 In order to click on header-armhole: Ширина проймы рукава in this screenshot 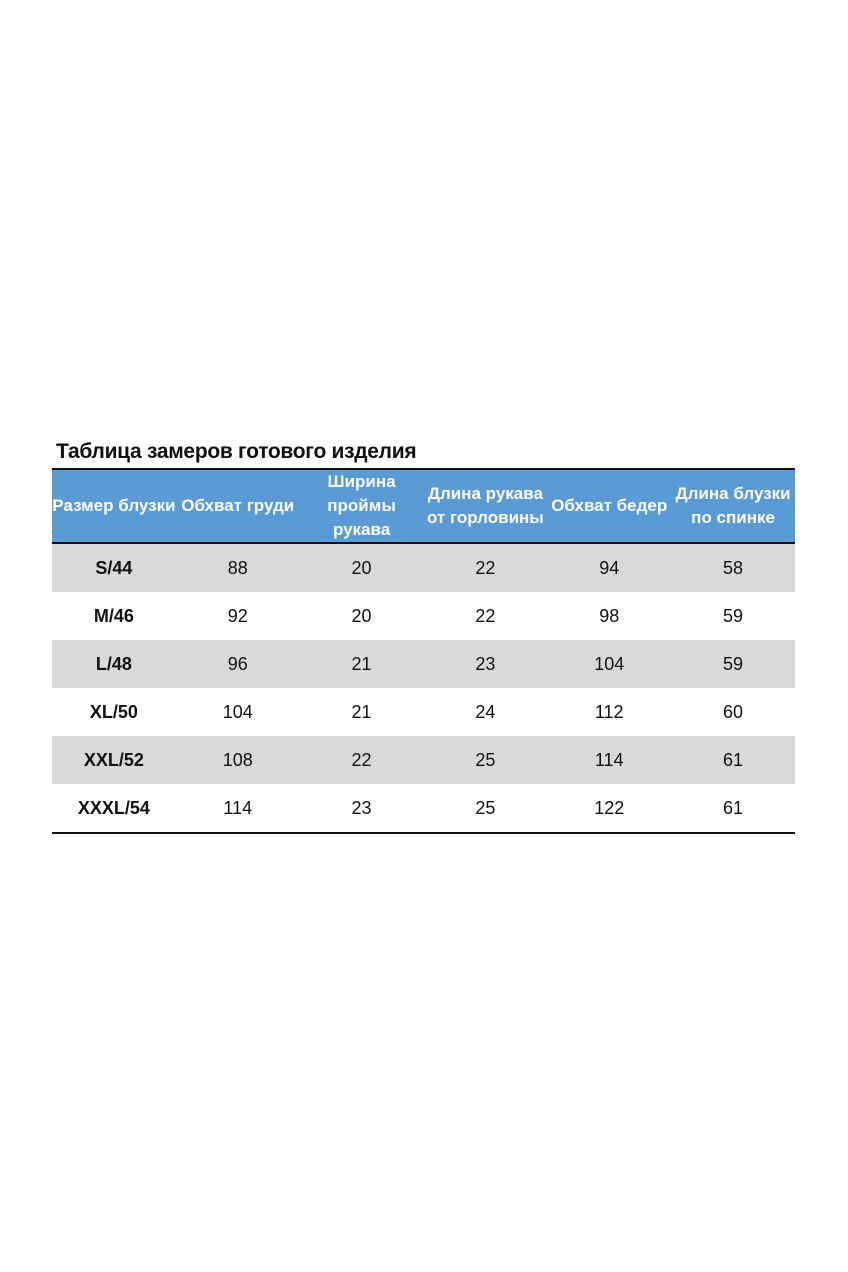, I will do `click(361, 505)`.